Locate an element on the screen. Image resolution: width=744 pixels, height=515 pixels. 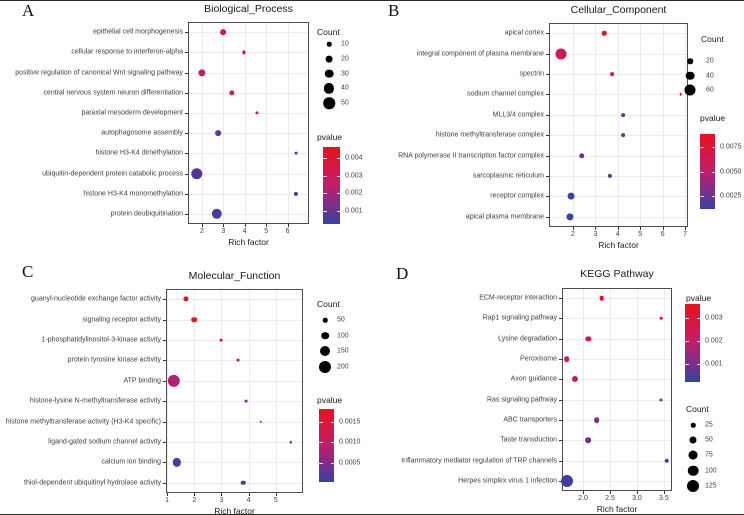
count-legend-value: 75 is located at coordinates (709, 455).